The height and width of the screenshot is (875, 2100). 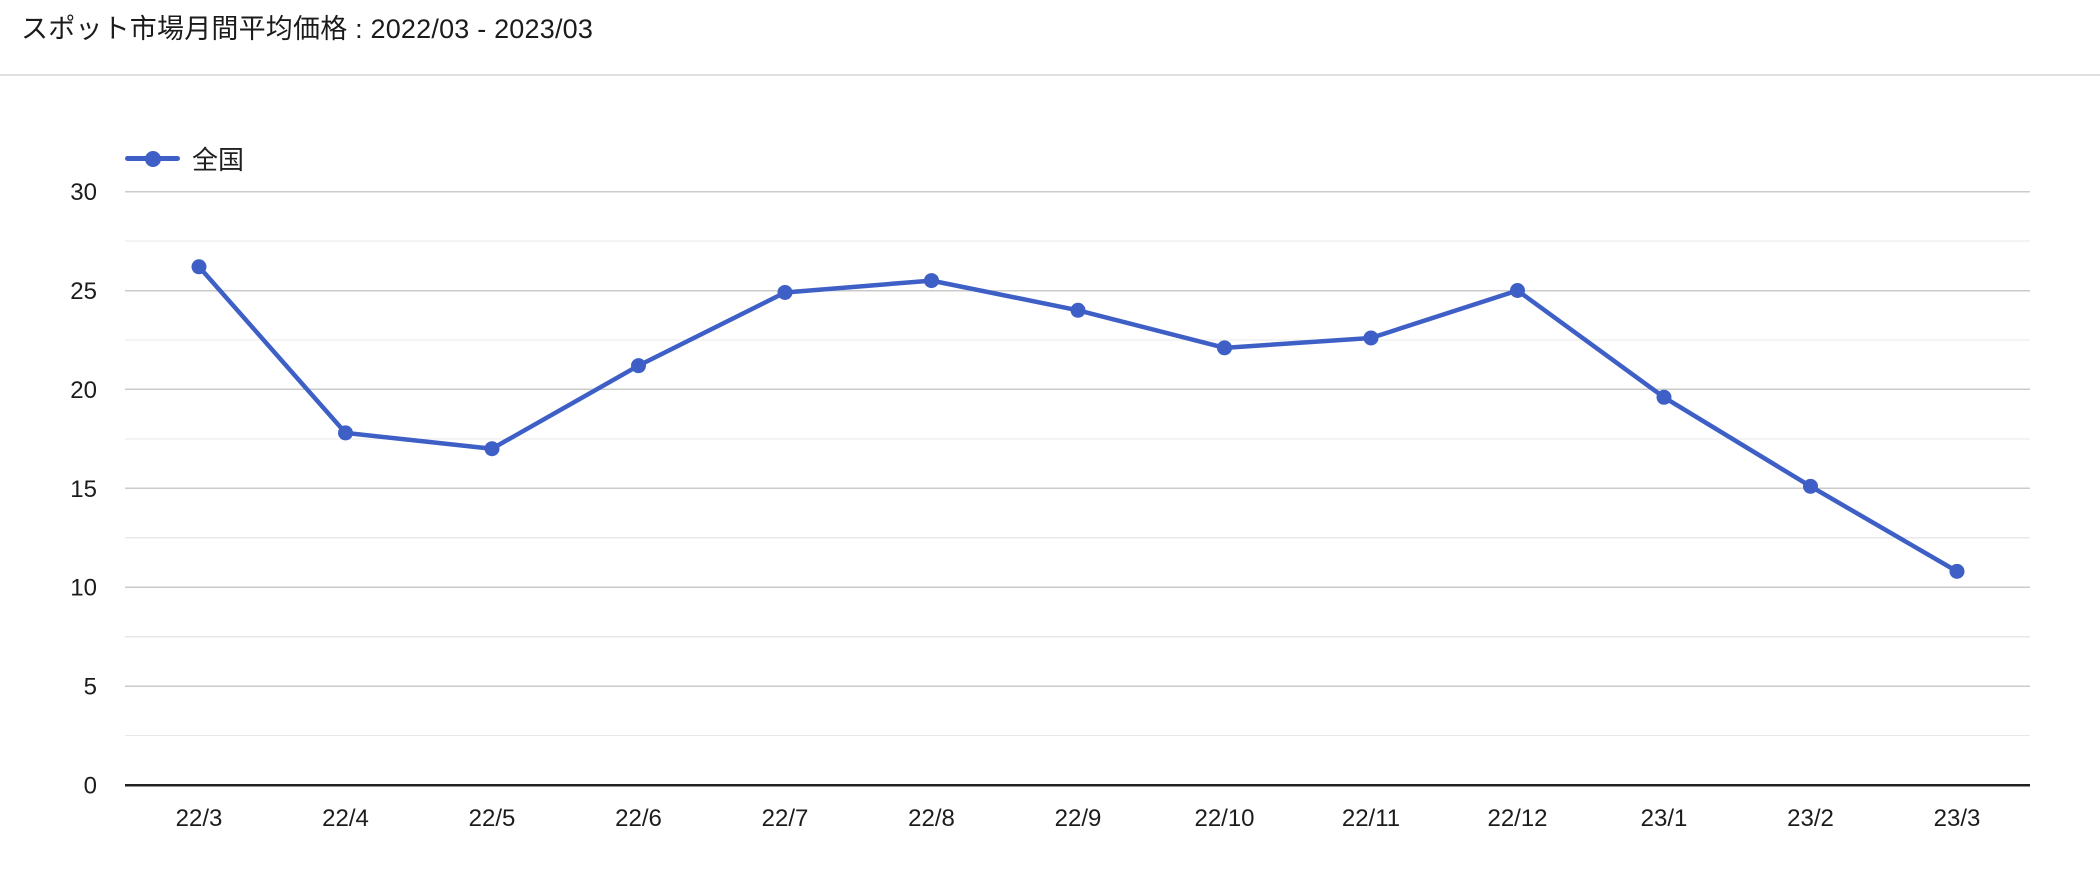 I want to click on x-axis-tick-label: 22/6, so click(x=638, y=818).